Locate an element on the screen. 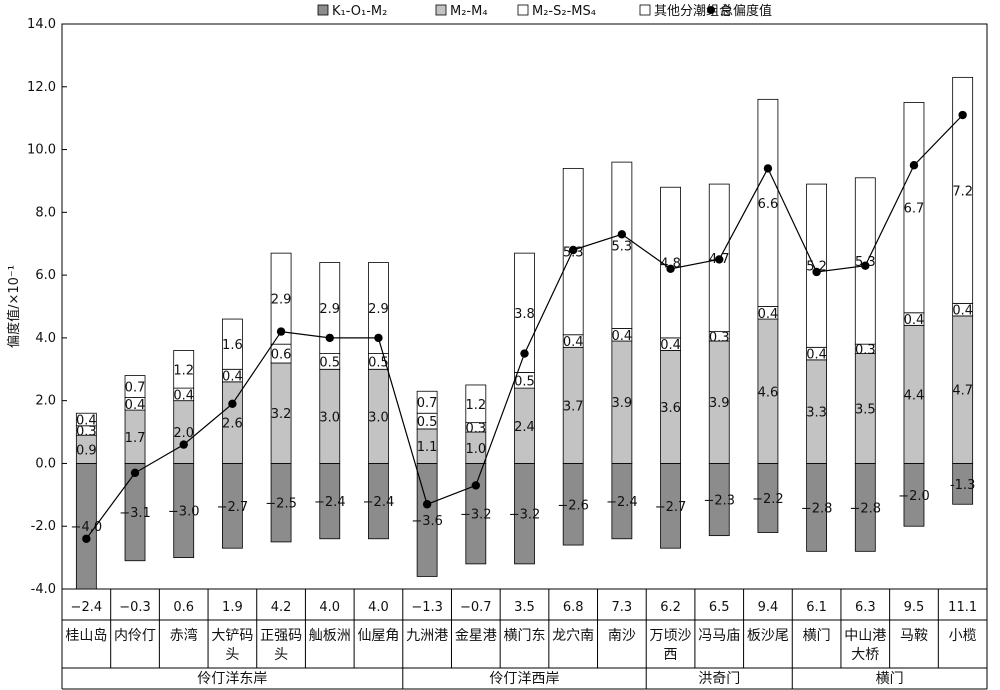 The height and width of the screenshot is (690, 1000). y-tick-label: 0.0 is located at coordinates (45, 463).